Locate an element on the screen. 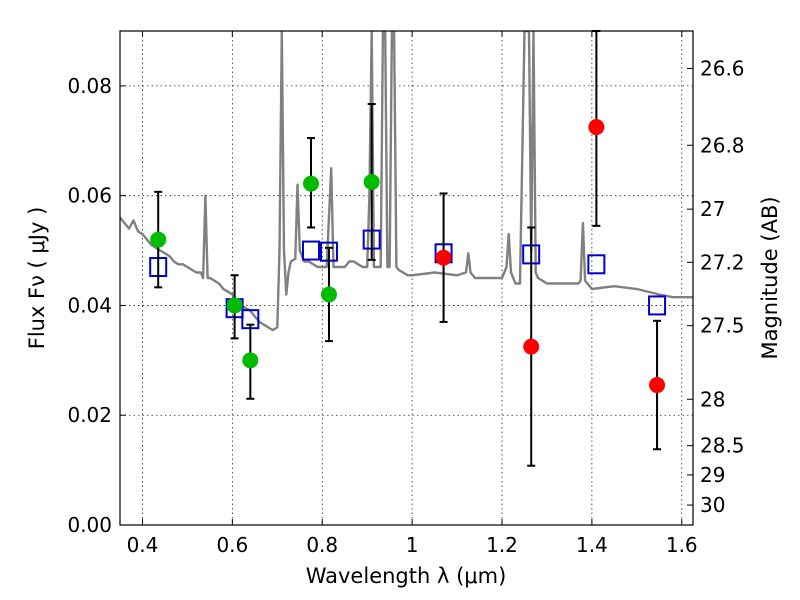 The width and height of the screenshot is (800, 600). y-axis-ticks: 0.00 0.02 0.04 0.06 0.08 is located at coordinates (96, 305).